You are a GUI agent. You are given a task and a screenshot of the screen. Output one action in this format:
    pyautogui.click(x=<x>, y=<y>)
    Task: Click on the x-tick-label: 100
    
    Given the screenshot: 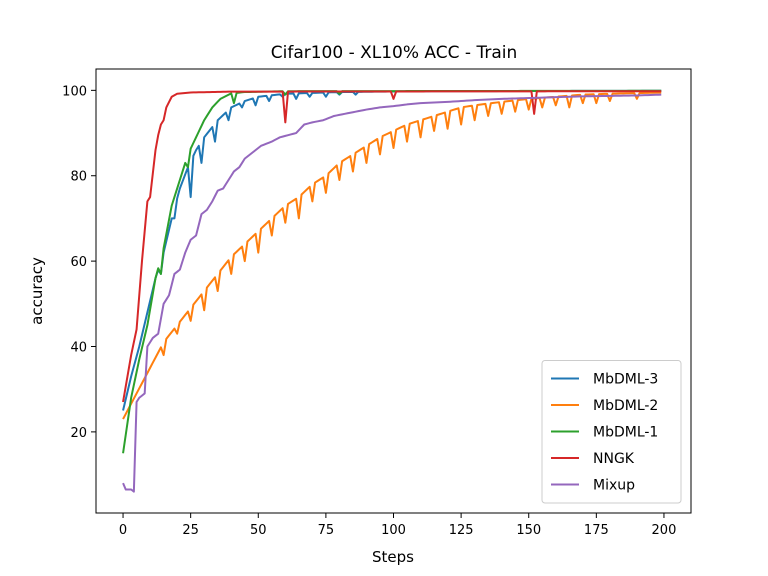 What is the action you would take?
    pyautogui.click(x=393, y=530)
    